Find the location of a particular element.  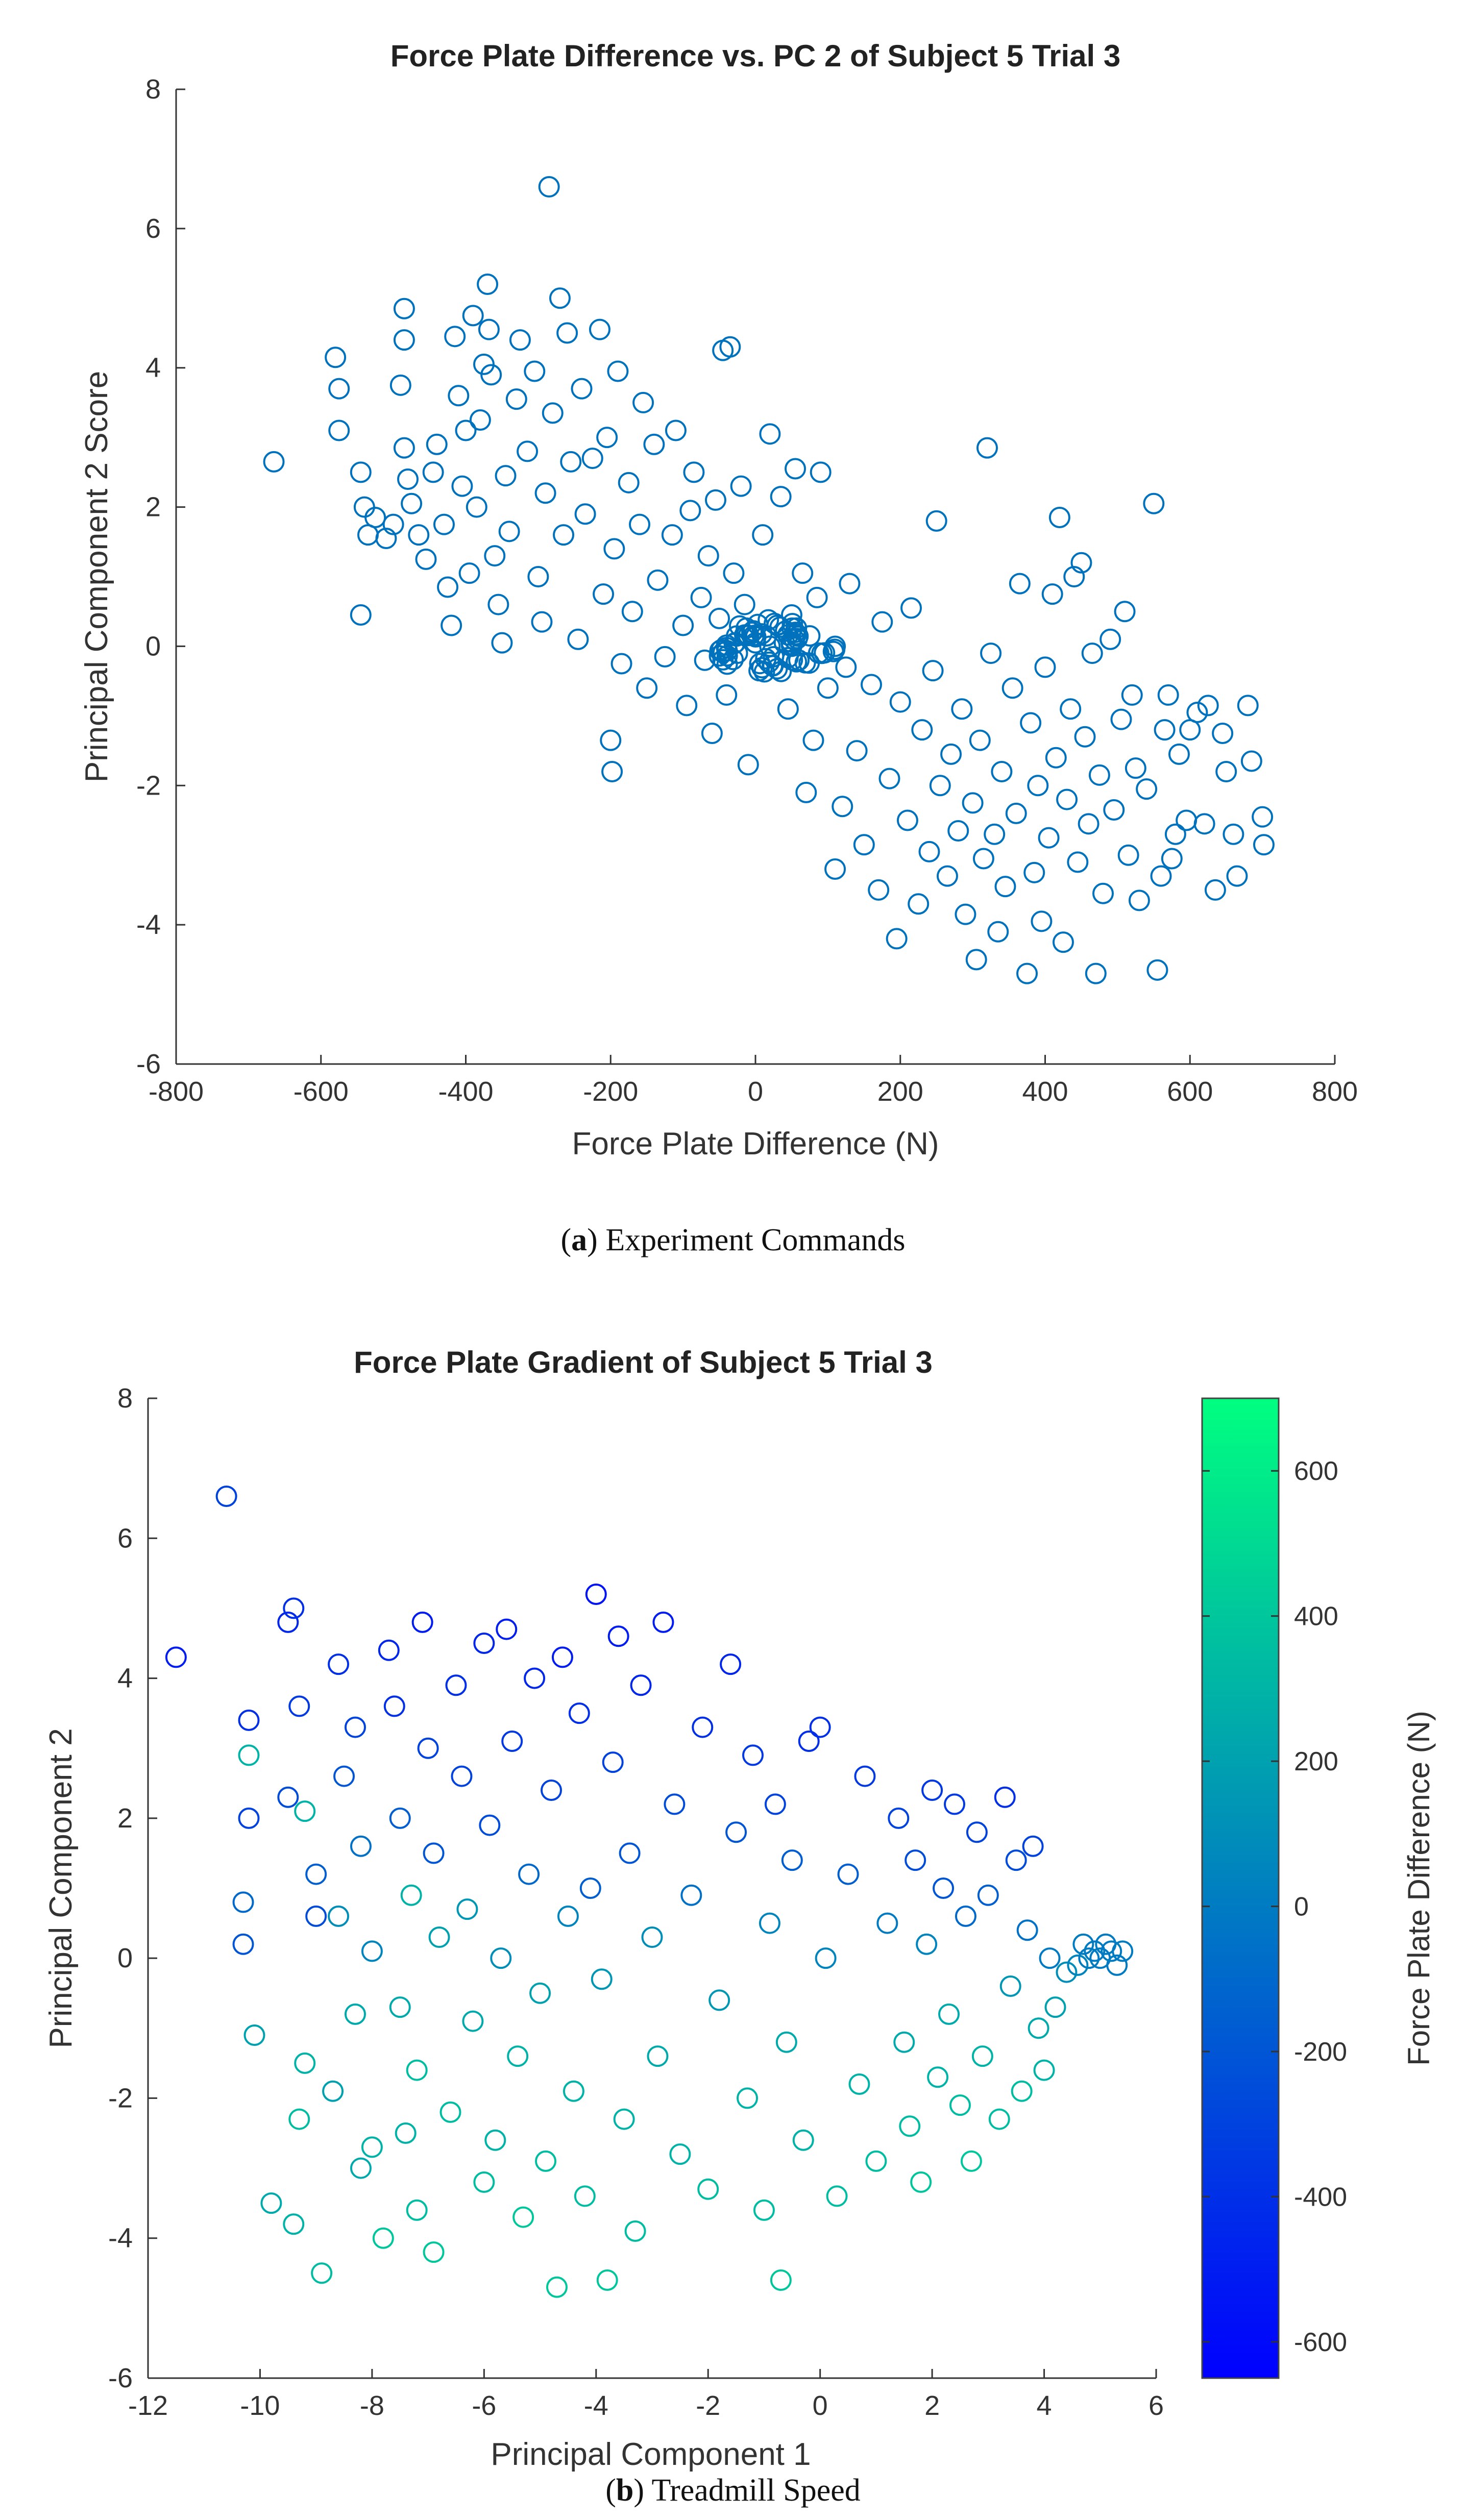

panel-b-x-tick-label: 4 is located at coordinates (1044, 2405).